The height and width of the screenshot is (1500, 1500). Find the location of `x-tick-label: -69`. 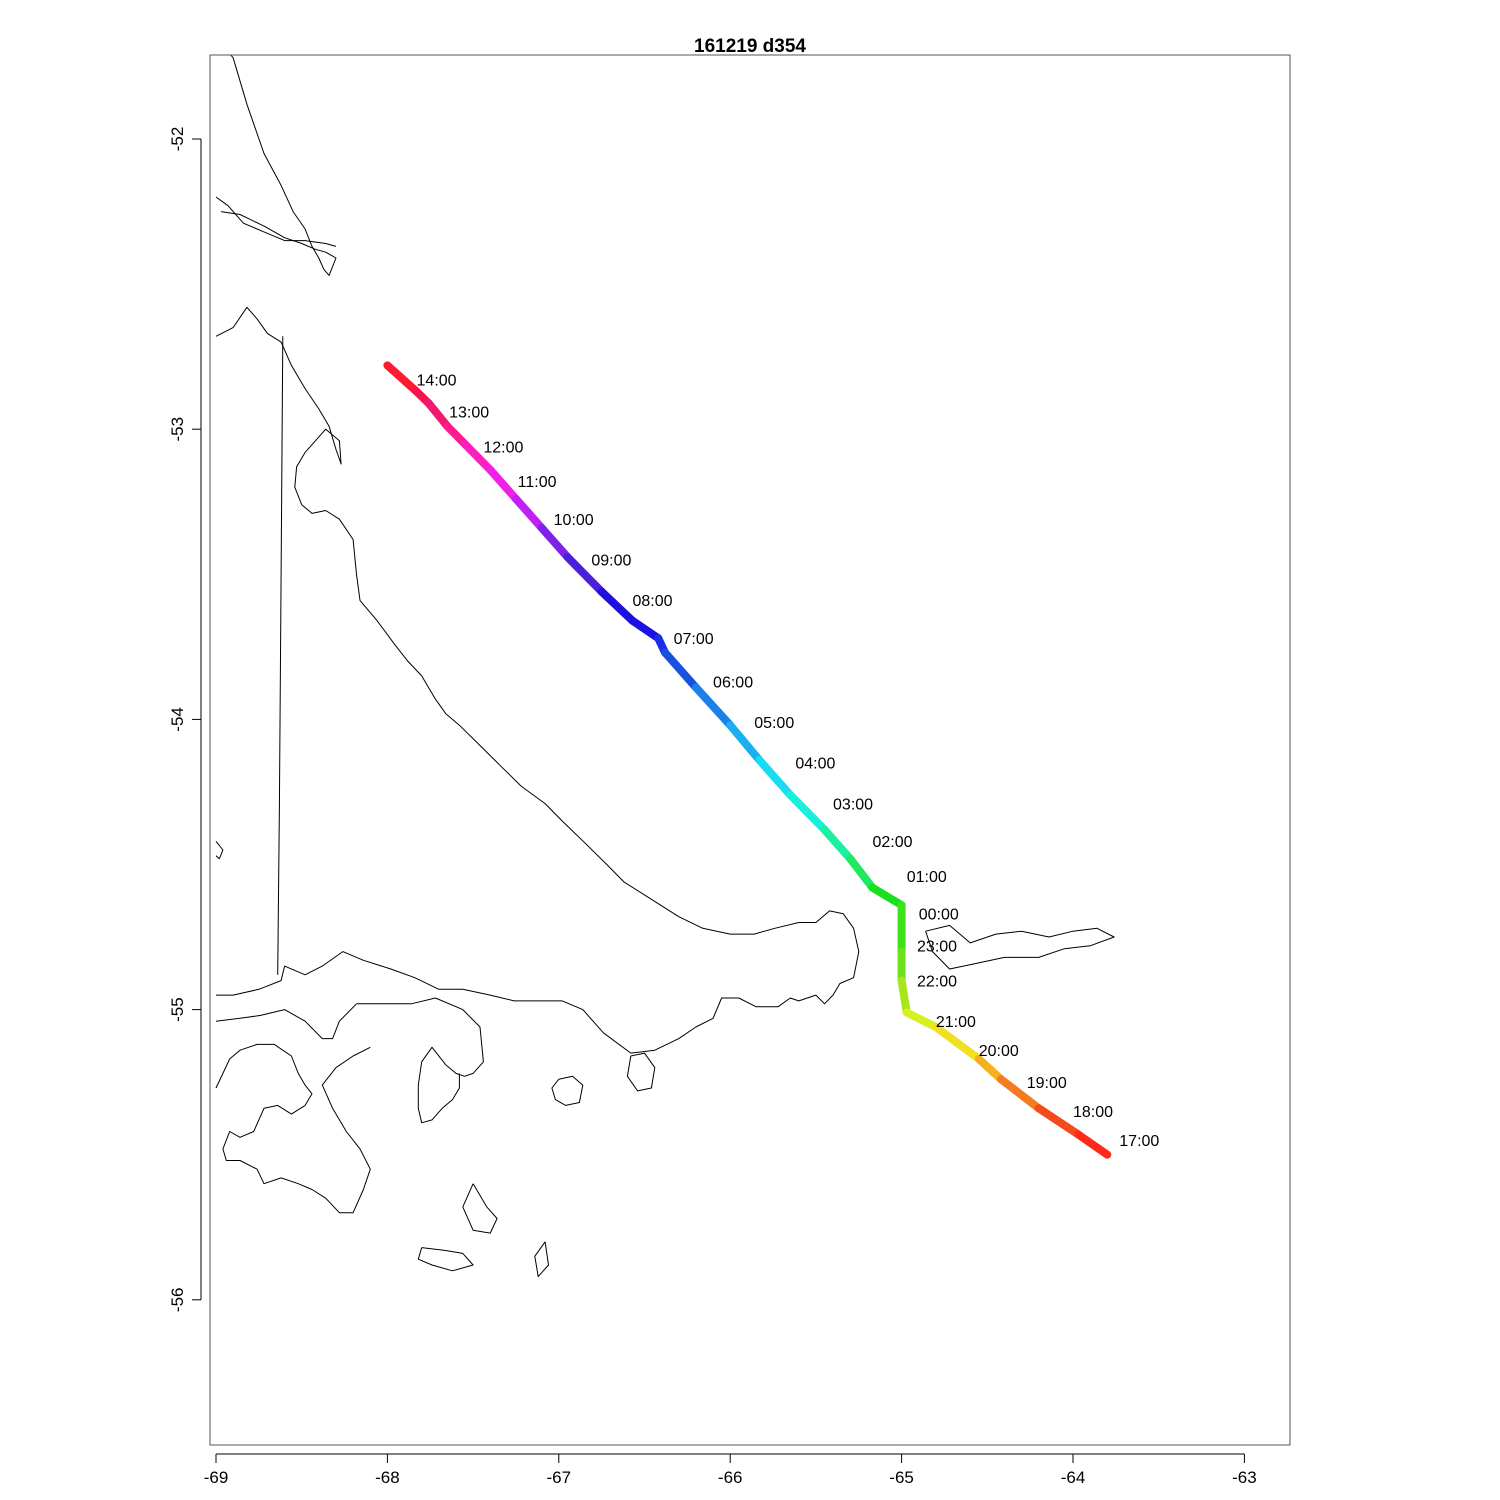

x-tick-label: -69 is located at coordinates (216, 1477).